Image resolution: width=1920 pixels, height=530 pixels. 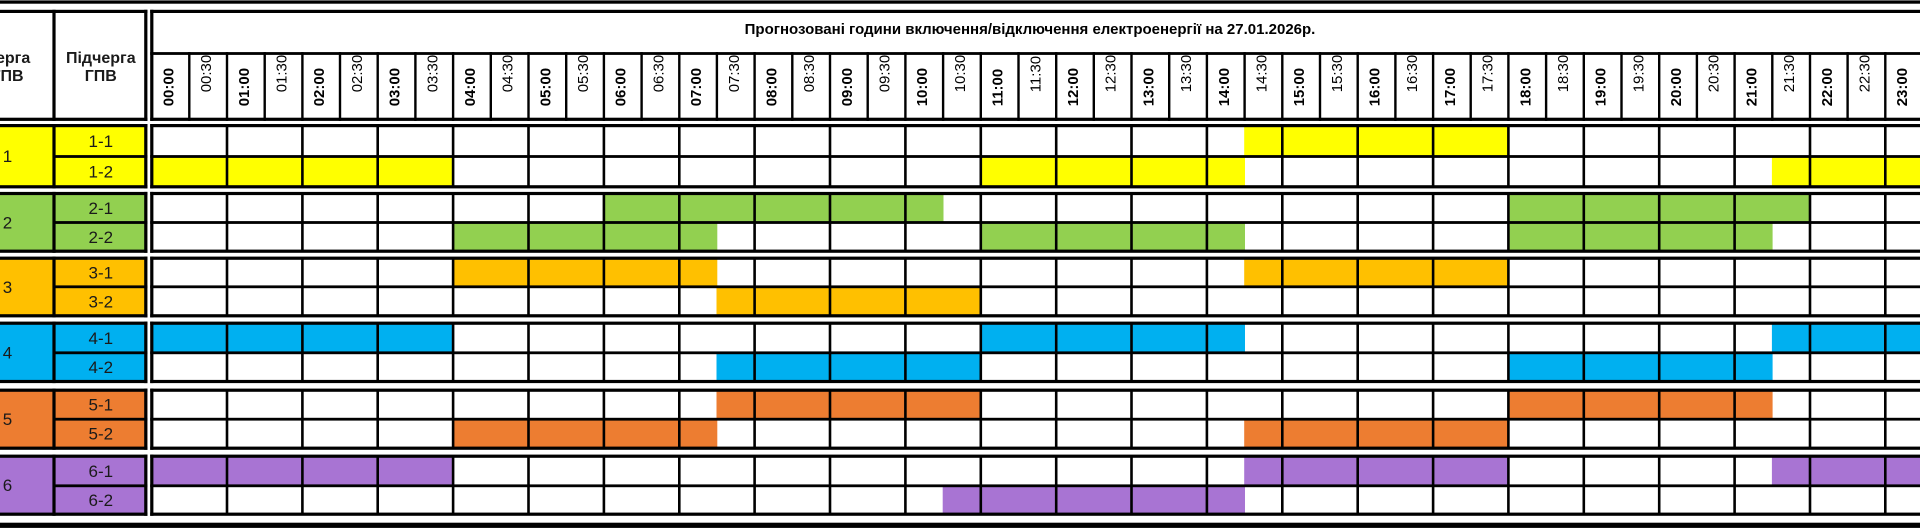 I want to click on svg-text: 5, so click(x=7, y=419).